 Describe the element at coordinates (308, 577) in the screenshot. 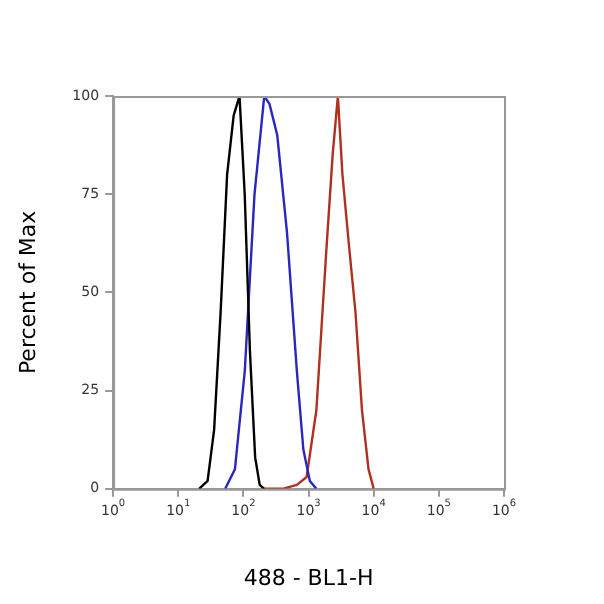

I see `x-axis-title: 488 - BL1-H` at that location.